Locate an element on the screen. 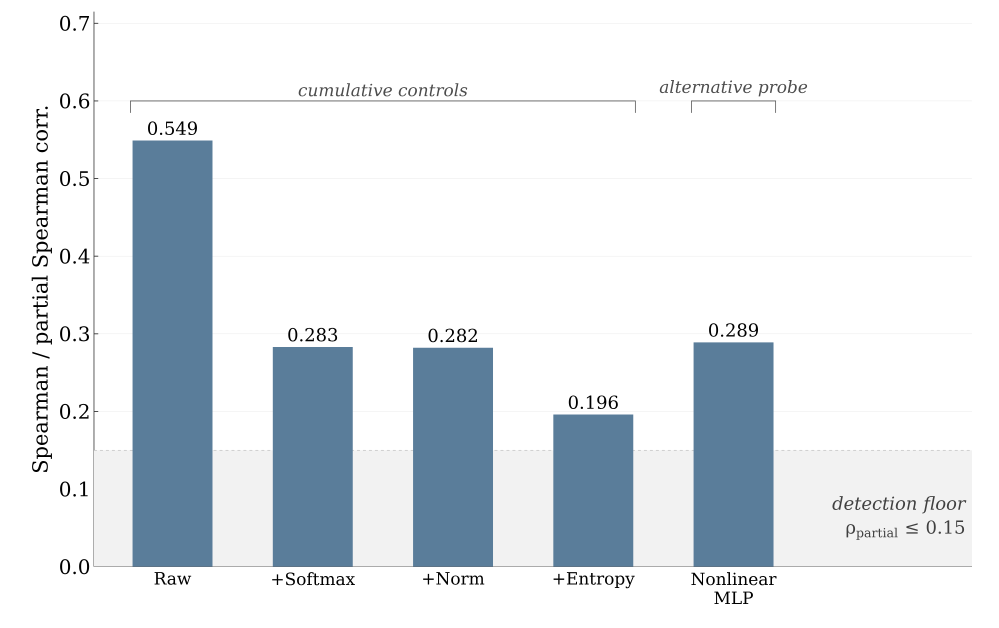 This screenshot has width=999, height=628. band-label: detection floor ρ$_{partial}$ ≤ 0.15 is located at coordinates (899, 518).